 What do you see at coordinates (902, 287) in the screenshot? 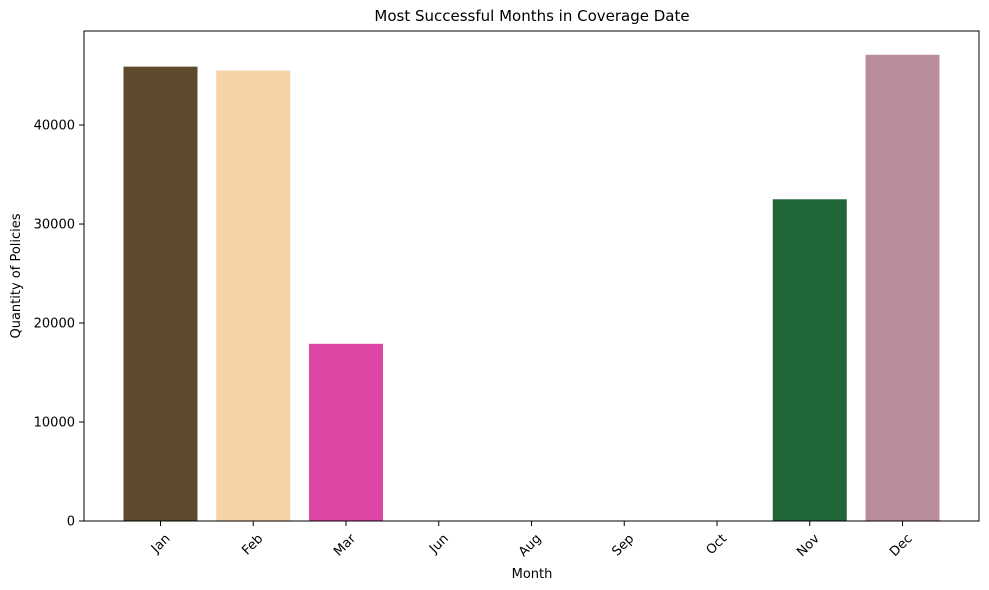
I see `bar-dec` at bounding box center [902, 287].